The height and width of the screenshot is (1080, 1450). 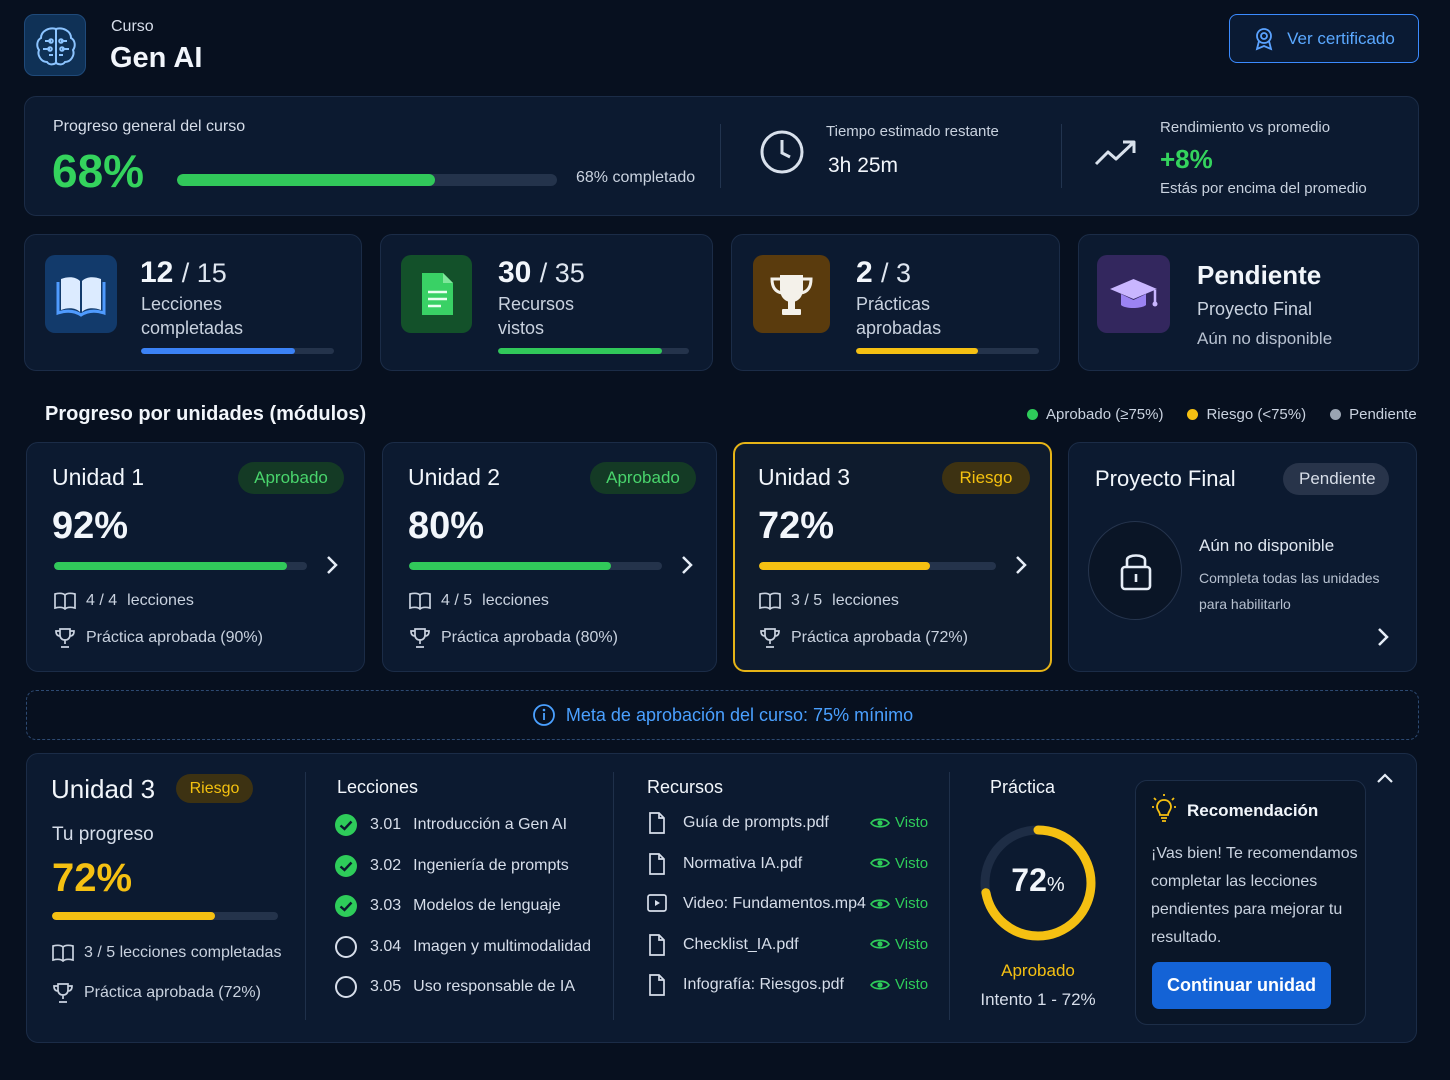 I want to click on stat-lessons-line2: completadas, so click(x=192, y=328).